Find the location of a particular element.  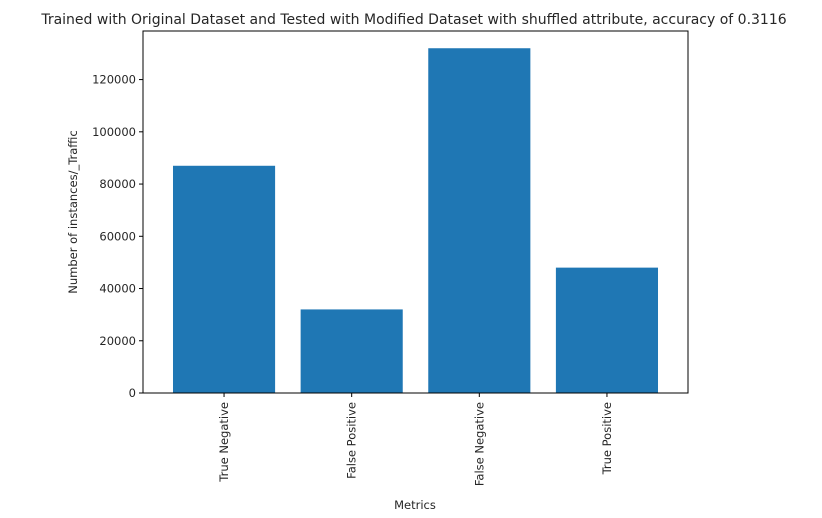

x-tick-label: True Negative is located at coordinates (224, 442).